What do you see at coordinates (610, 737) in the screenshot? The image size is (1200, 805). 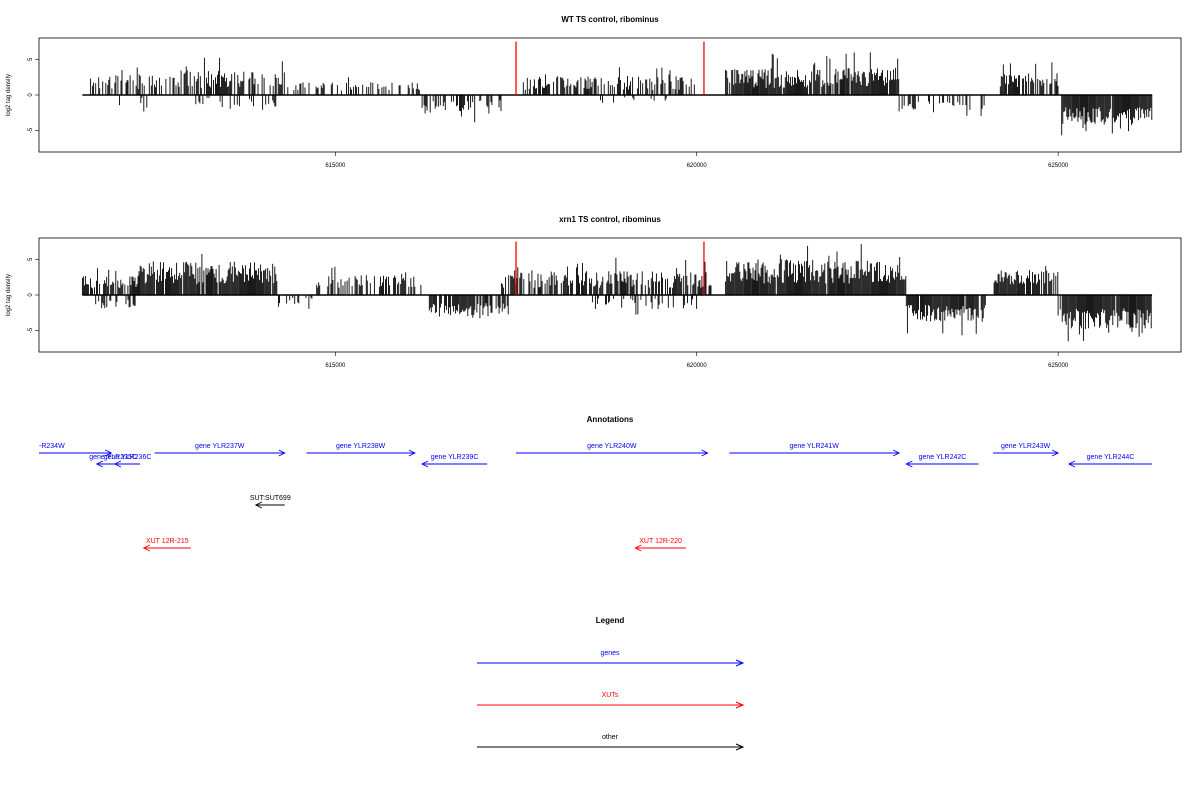 I see `legend-label: other` at bounding box center [610, 737].